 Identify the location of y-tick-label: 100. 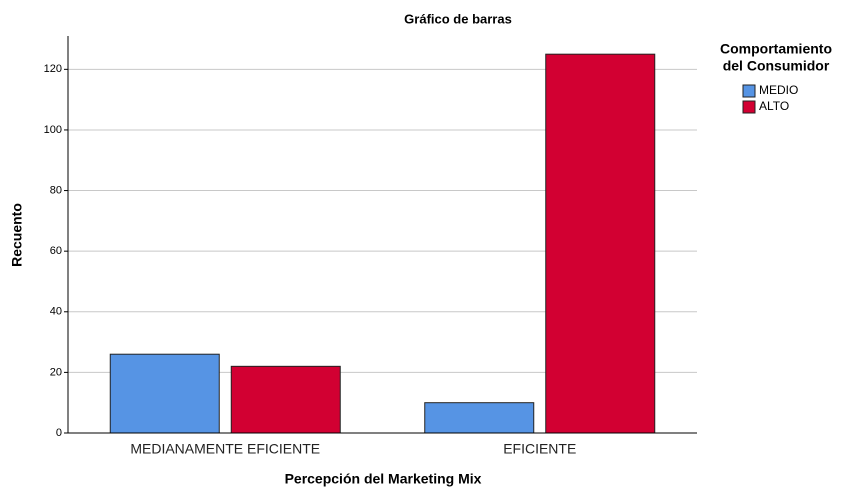
(53, 130).